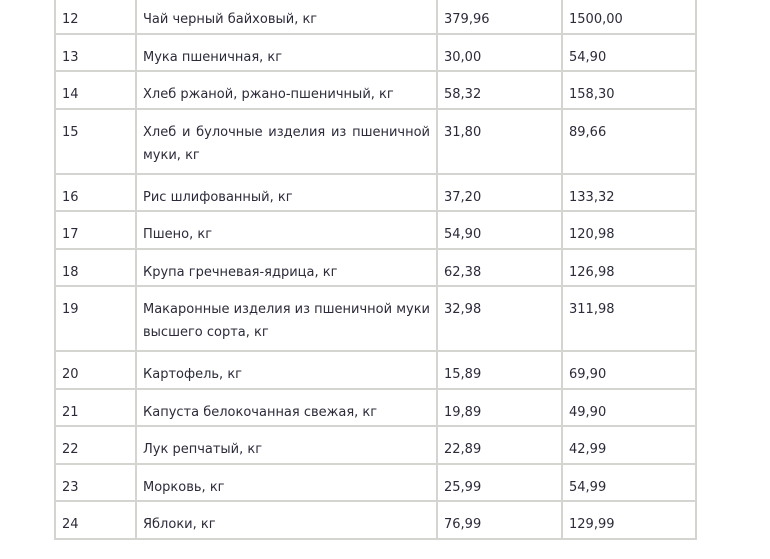 The image size is (770, 559). I want to click on product-name-cell: Мука пшеничная, кг, so click(286, 52).